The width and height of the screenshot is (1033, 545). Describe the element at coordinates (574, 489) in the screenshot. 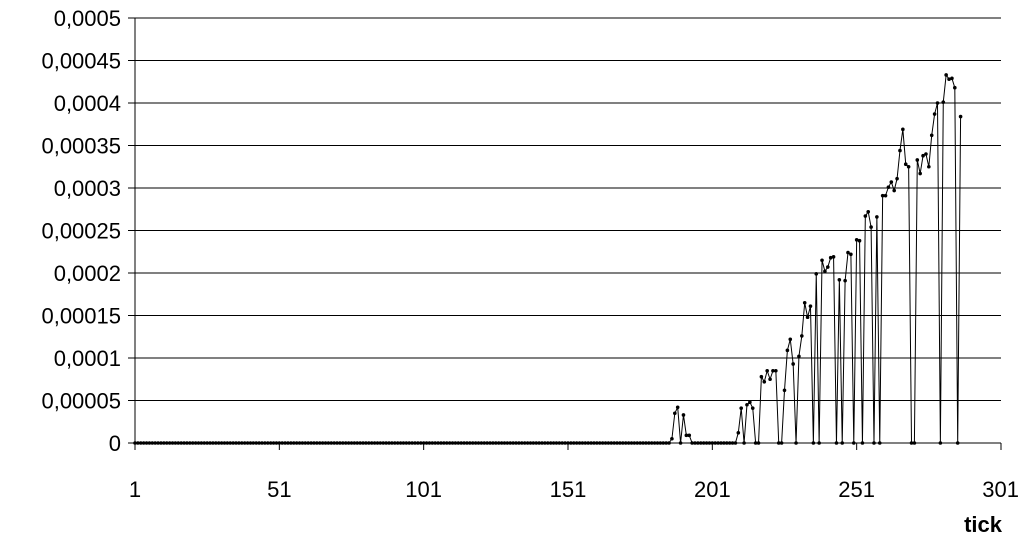

I see `x-axis-tick-labels: 1 51 101 151 201 251 301` at that location.